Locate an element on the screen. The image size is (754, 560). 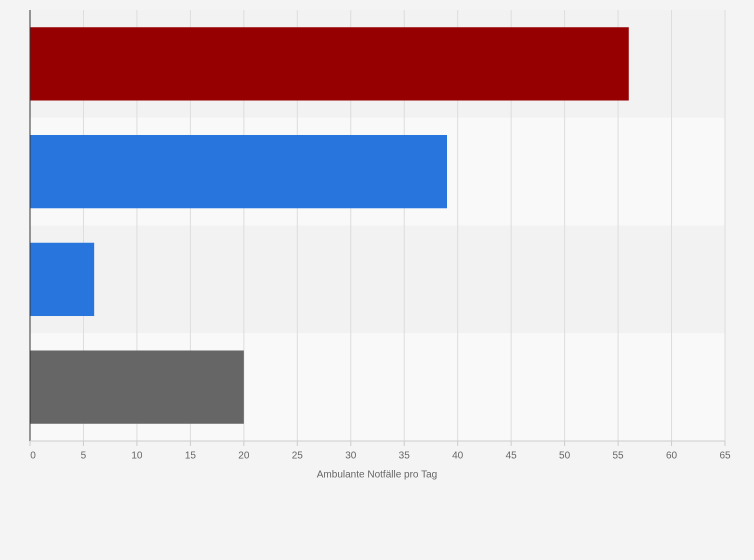
x-axis-label: Ambulante Notfälle pro Tag is located at coordinates (377, 475).